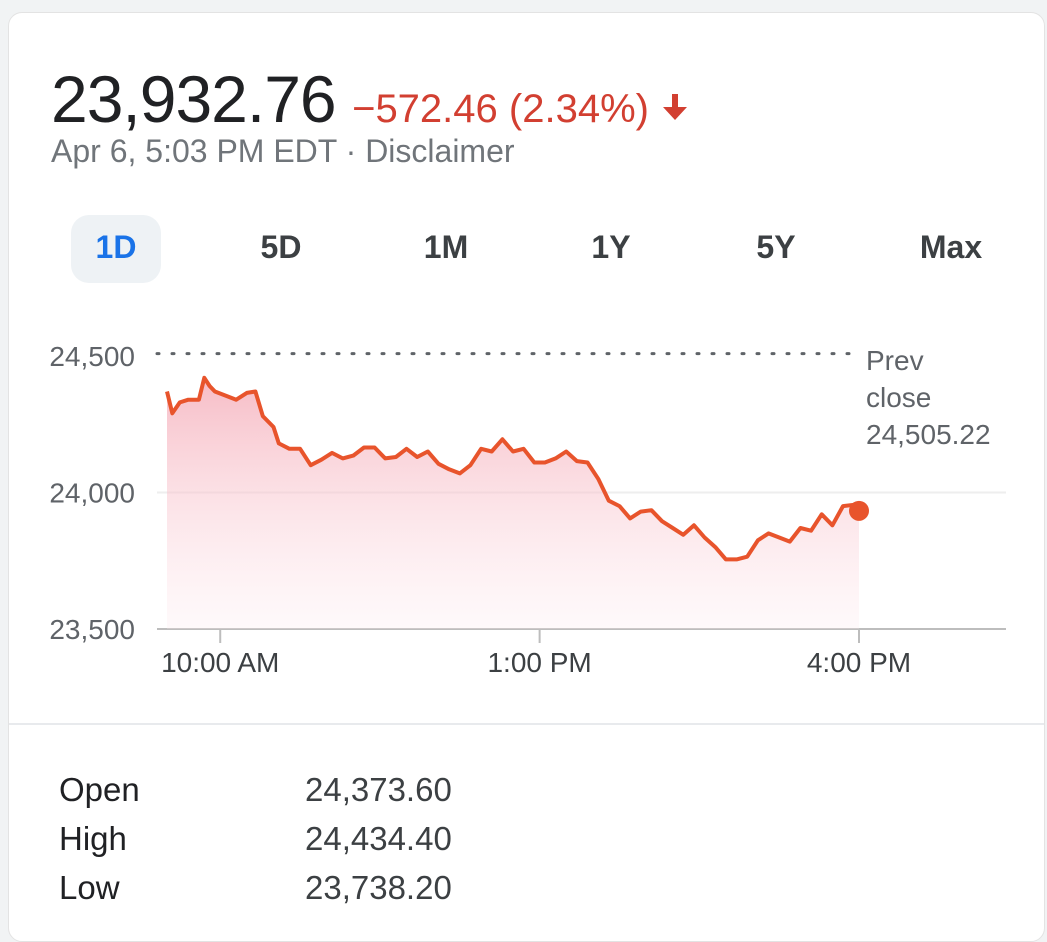 Image resolution: width=1047 pixels, height=942 pixels. What do you see at coordinates (895, 360) in the screenshot?
I see `prev-close-label-line1: Prev` at bounding box center [895, 360].